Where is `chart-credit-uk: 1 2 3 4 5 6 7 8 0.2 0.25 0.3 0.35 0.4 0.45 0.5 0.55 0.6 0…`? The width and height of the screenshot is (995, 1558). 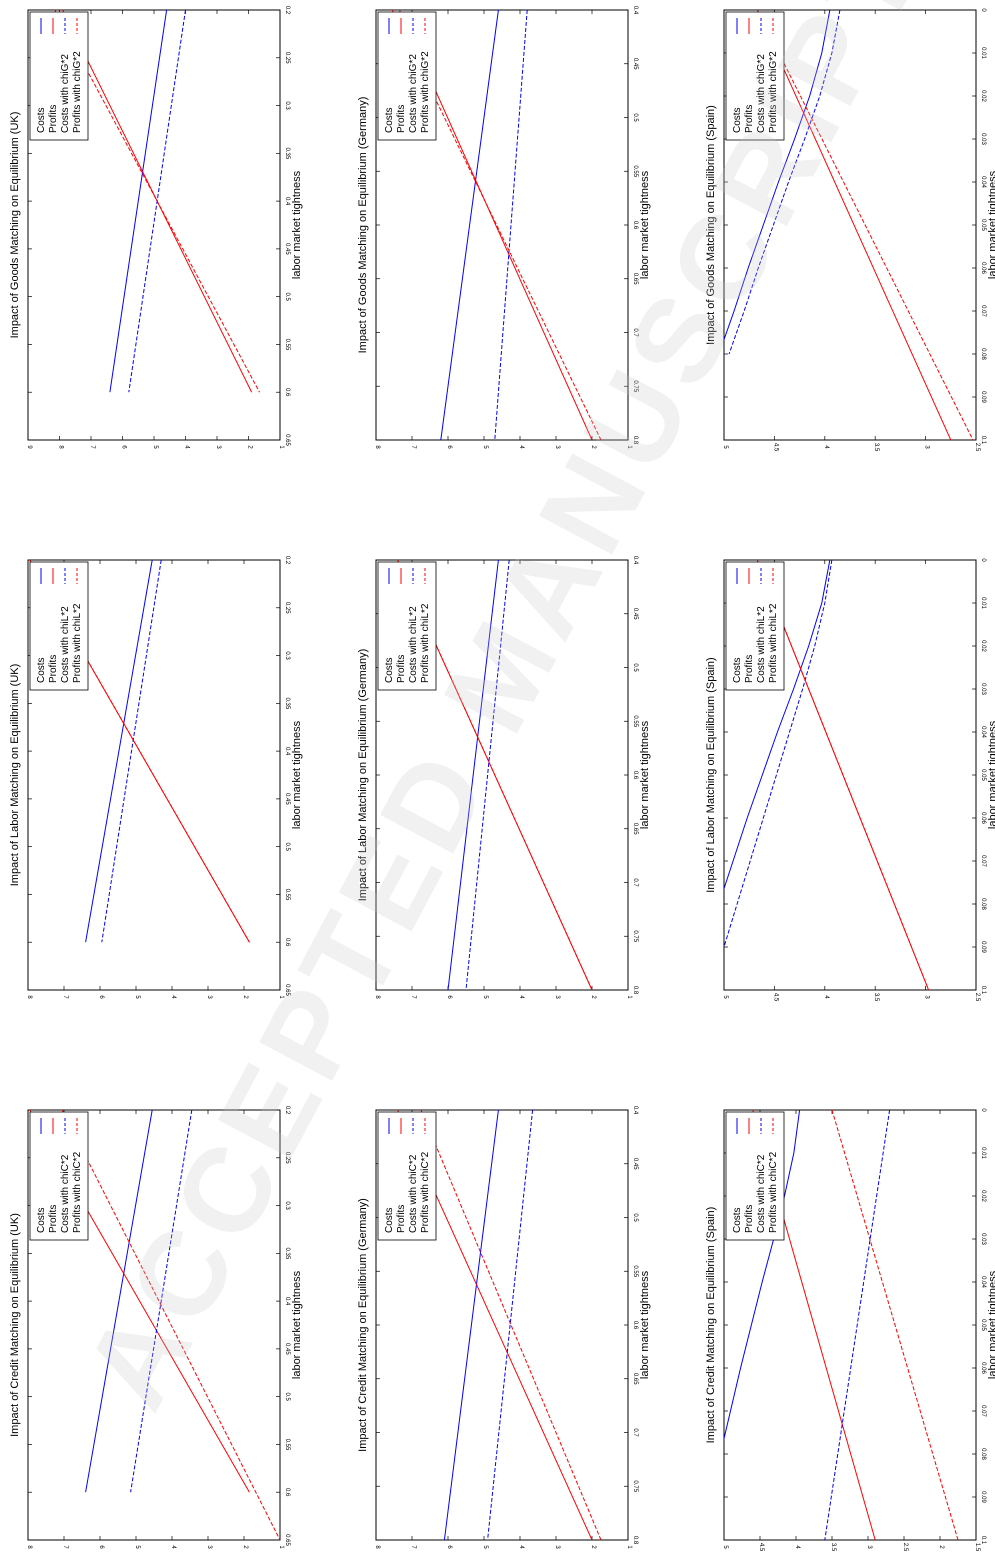 chart-credit-uk: 1 2 3 4 5 6 7 8 0.2 0.25 0.3 0.35 0.4 0.45 0.5 0.55 0.6 0… is located at coordinates (156, 1328).